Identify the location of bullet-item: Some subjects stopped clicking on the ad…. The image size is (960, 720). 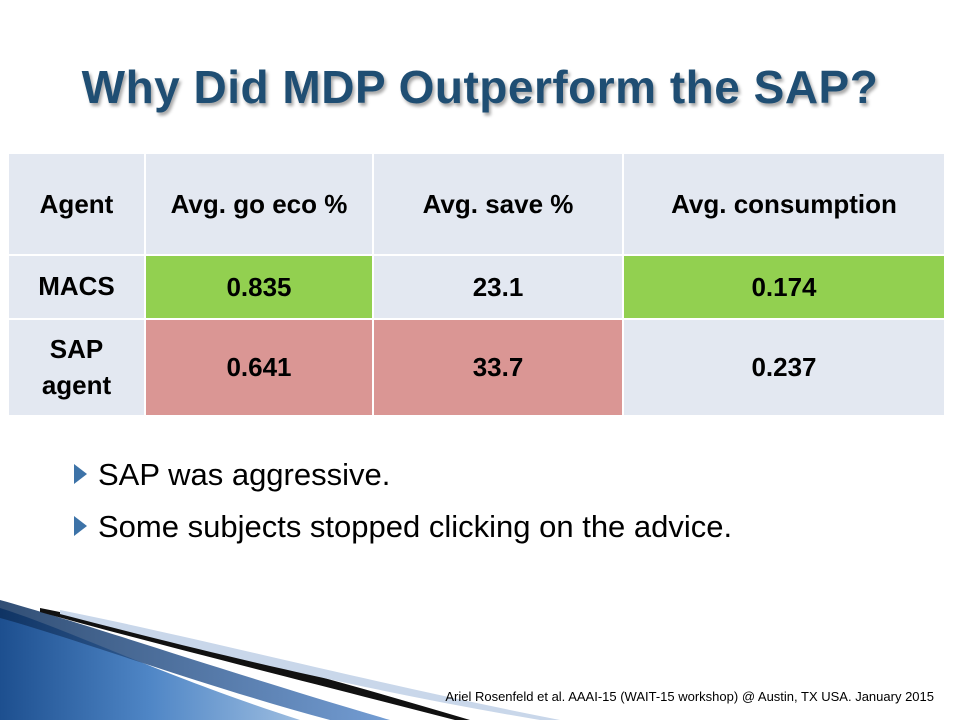
(403, 530).